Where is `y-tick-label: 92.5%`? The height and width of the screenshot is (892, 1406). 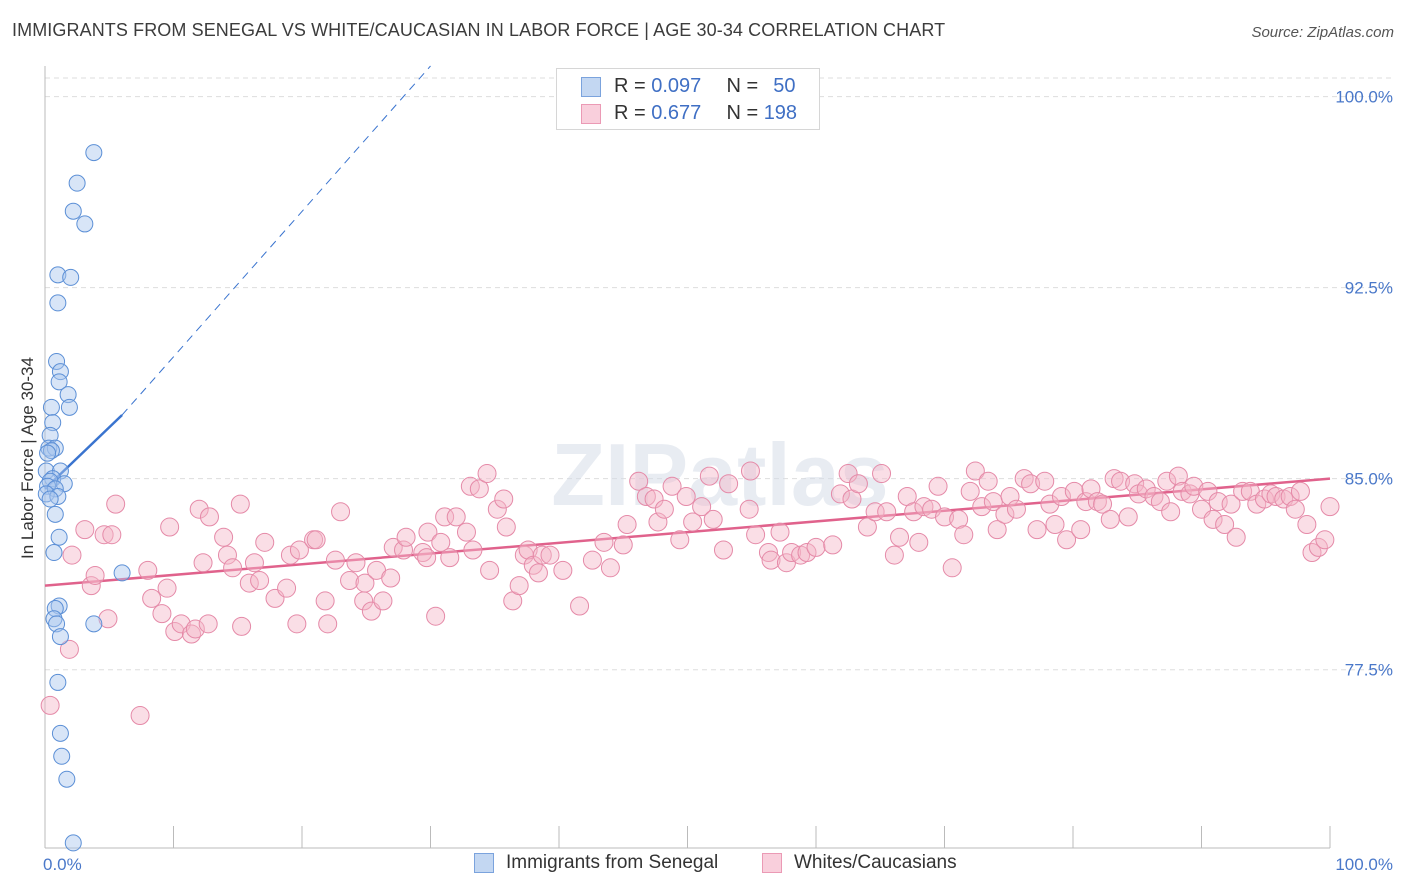
y-tick-label: 92.5% is located at coordinates (1369, 288).